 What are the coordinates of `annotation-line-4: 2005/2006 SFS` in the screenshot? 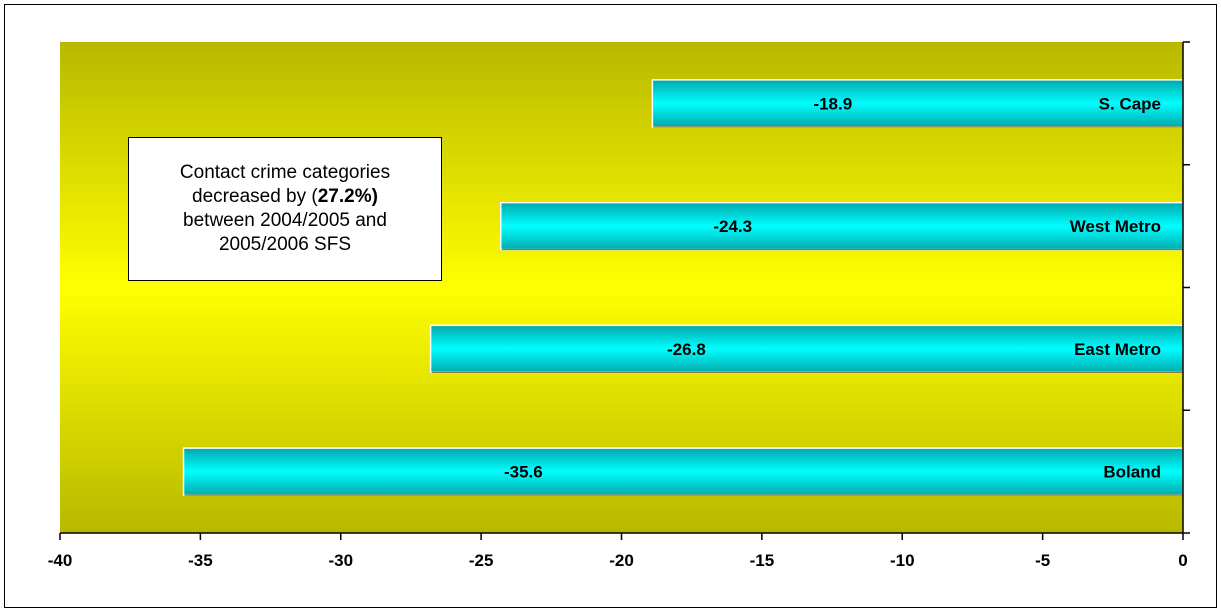 It's located at (285, 244).